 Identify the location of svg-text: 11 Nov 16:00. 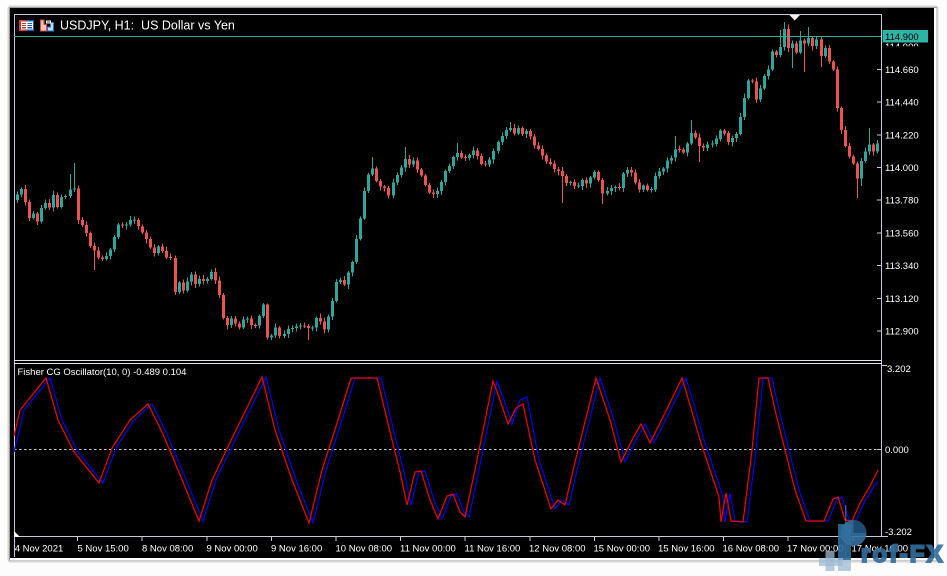
(493, 549).